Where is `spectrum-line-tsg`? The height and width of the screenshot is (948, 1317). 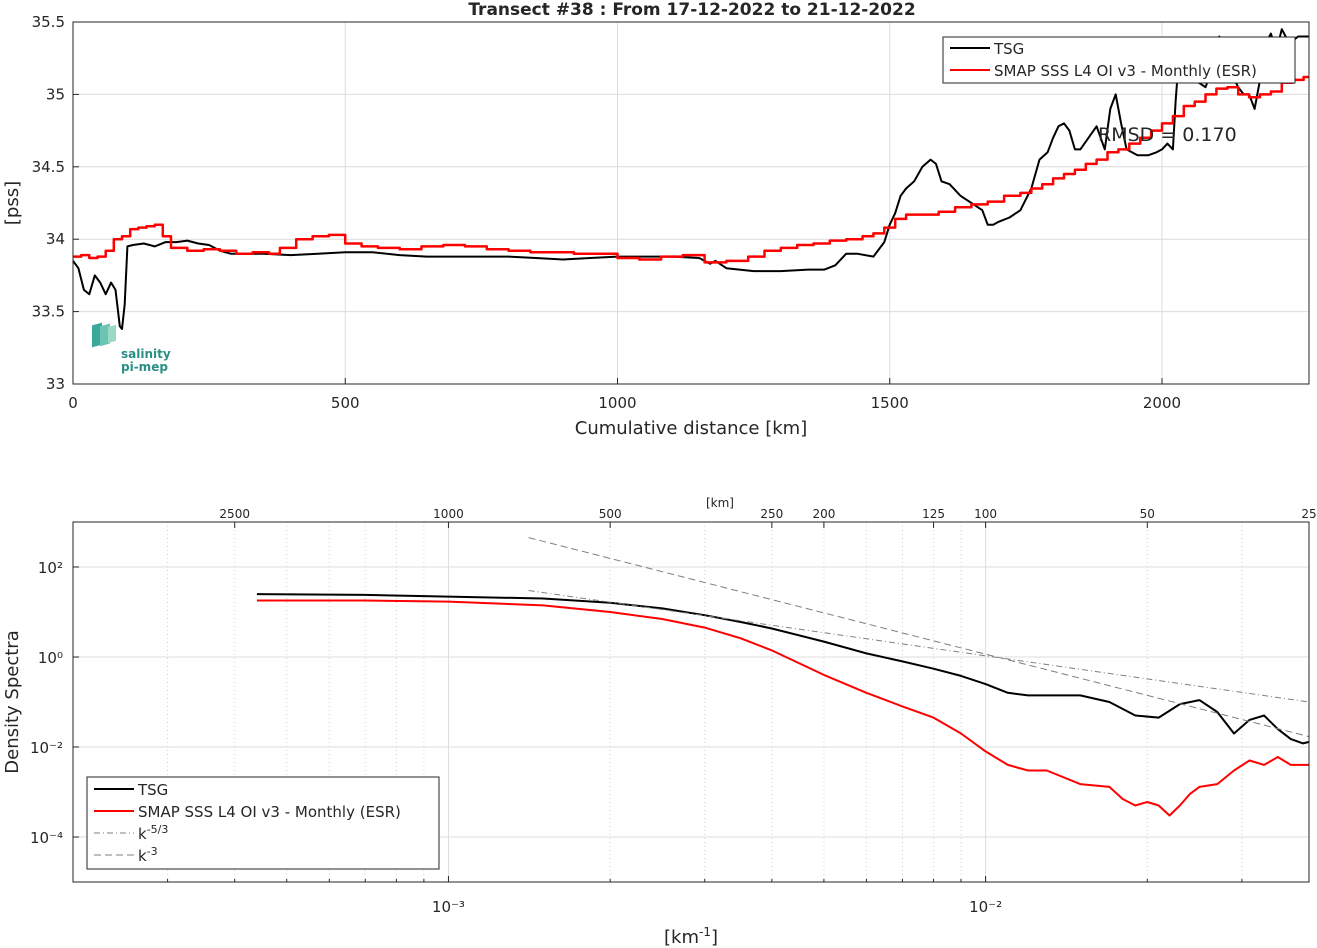
spectrum-line-tsg is located at coordinates (783, 669).